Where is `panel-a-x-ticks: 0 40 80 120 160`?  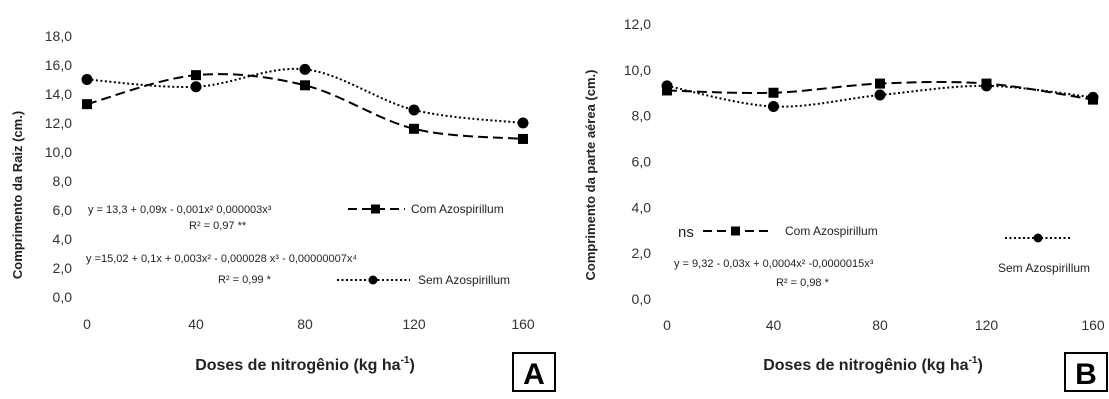 panel-a-x-ticks: 0 40 80 120 160 is located at coordinates (309, 324).